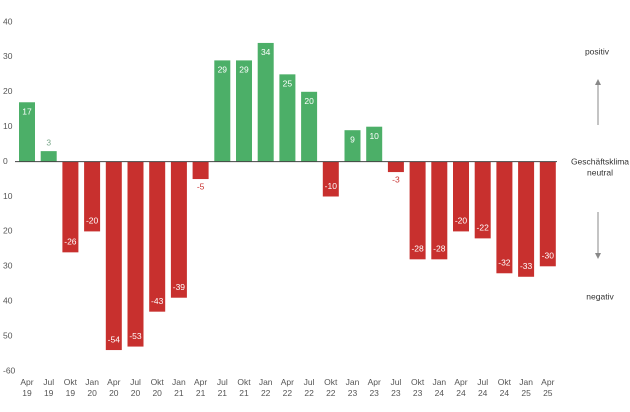  I want to click on x-tick-label: Okt 19, so click(70, 387).